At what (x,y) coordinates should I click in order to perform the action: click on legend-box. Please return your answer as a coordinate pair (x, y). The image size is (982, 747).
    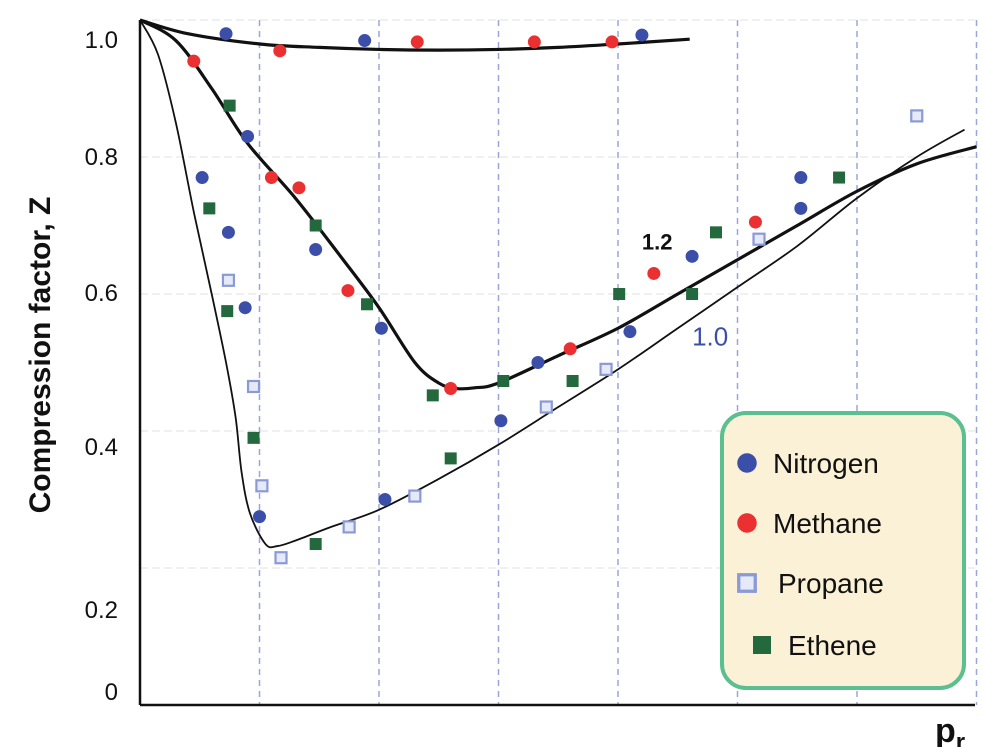
    Looking at the image, I should click on (843, 550).